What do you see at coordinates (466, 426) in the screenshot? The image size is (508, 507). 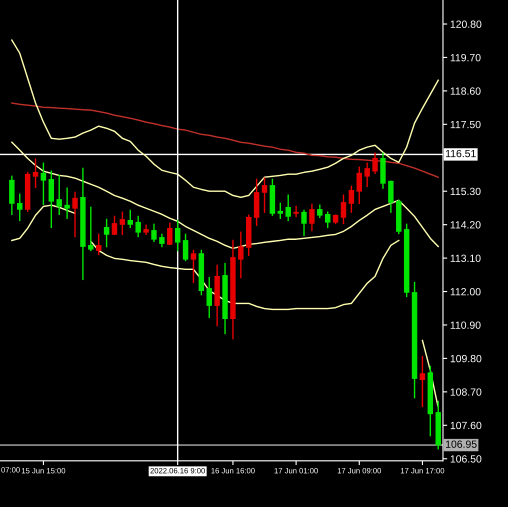 I see `y-tick-label: 107.60` at bounding box center [466, 426].